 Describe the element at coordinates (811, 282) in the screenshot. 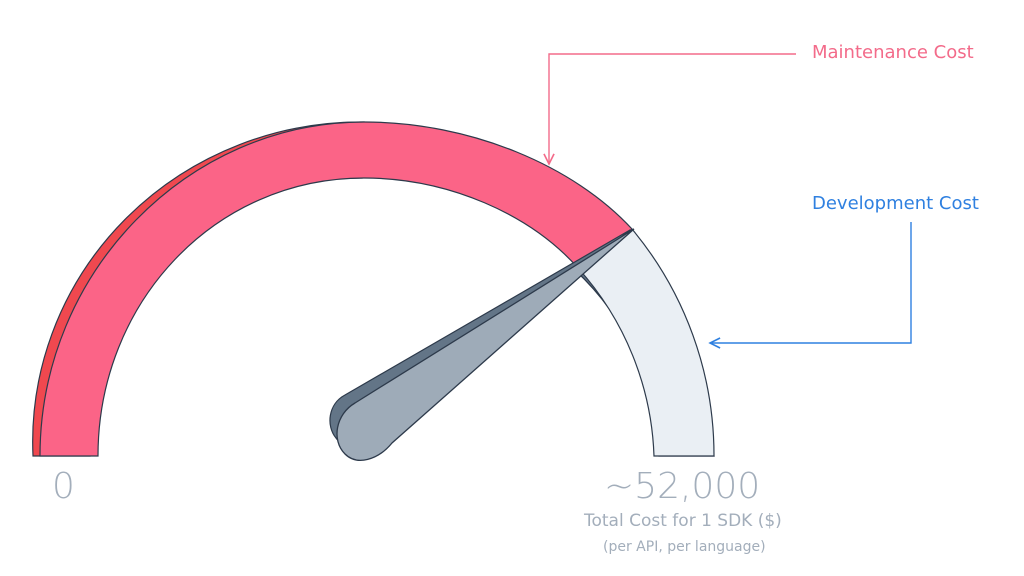

I see `development-callout-line` at that location.